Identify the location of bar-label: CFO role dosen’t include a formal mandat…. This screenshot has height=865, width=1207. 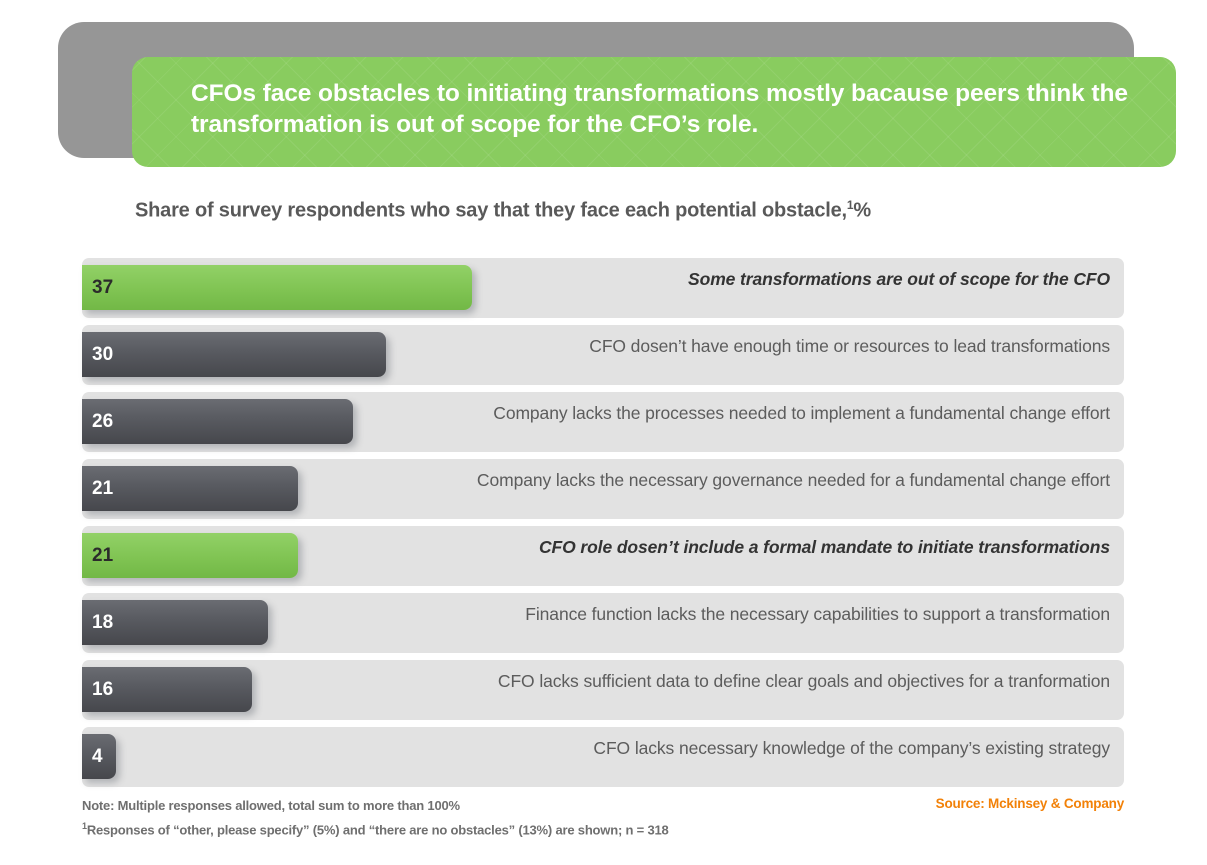
(824, 547).